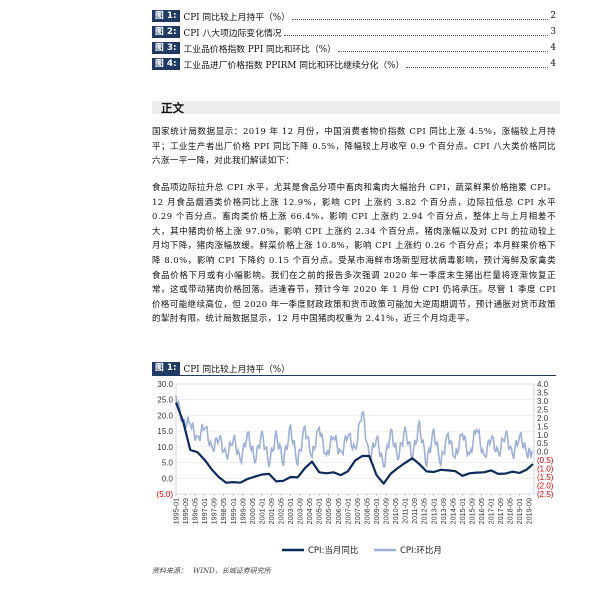  Describe the element at coordinates (462, 511) in the screenshot. I see `x-axis-tick-label: 2015-01` at that location.